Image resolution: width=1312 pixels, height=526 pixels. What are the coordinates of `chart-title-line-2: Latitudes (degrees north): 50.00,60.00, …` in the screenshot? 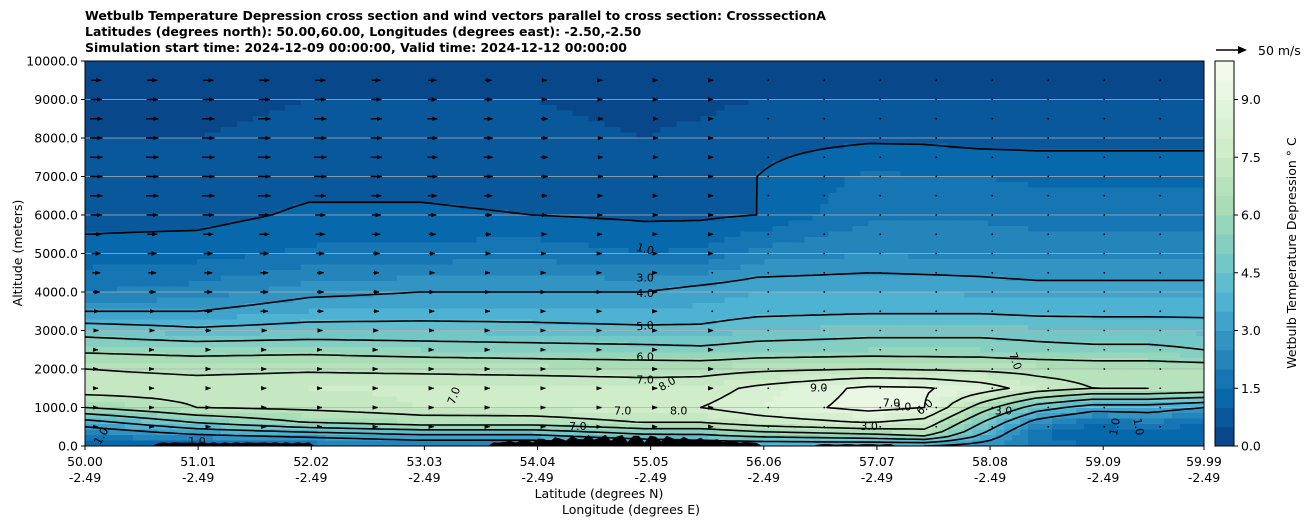 It's located at (363, 31).